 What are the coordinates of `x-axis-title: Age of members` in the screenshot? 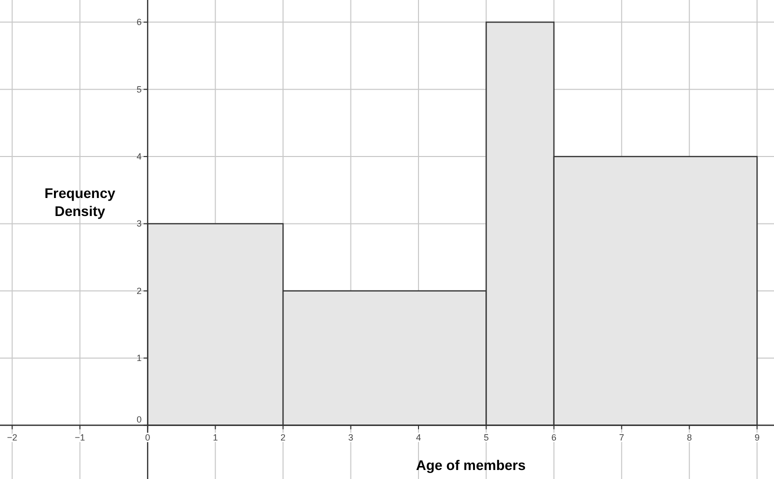 It's located at (471, 465).